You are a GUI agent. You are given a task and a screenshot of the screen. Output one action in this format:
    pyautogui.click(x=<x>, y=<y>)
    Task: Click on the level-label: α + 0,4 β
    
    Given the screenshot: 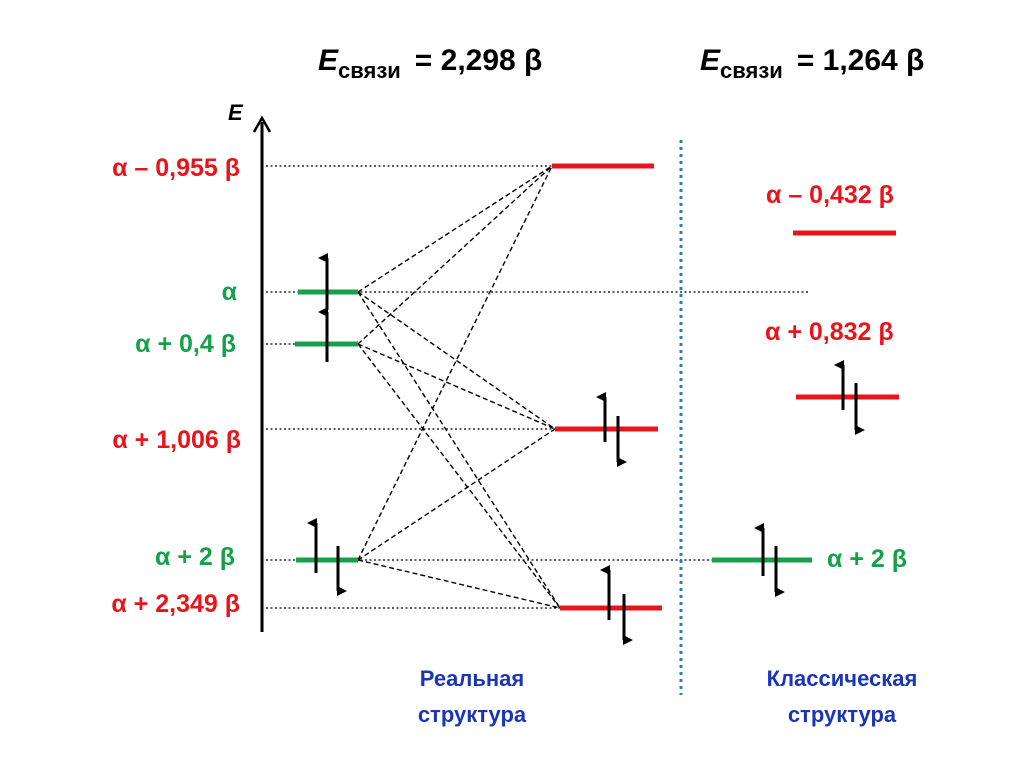 What is the action you would take?
    pyautogui.click(x=185, y=344)
    